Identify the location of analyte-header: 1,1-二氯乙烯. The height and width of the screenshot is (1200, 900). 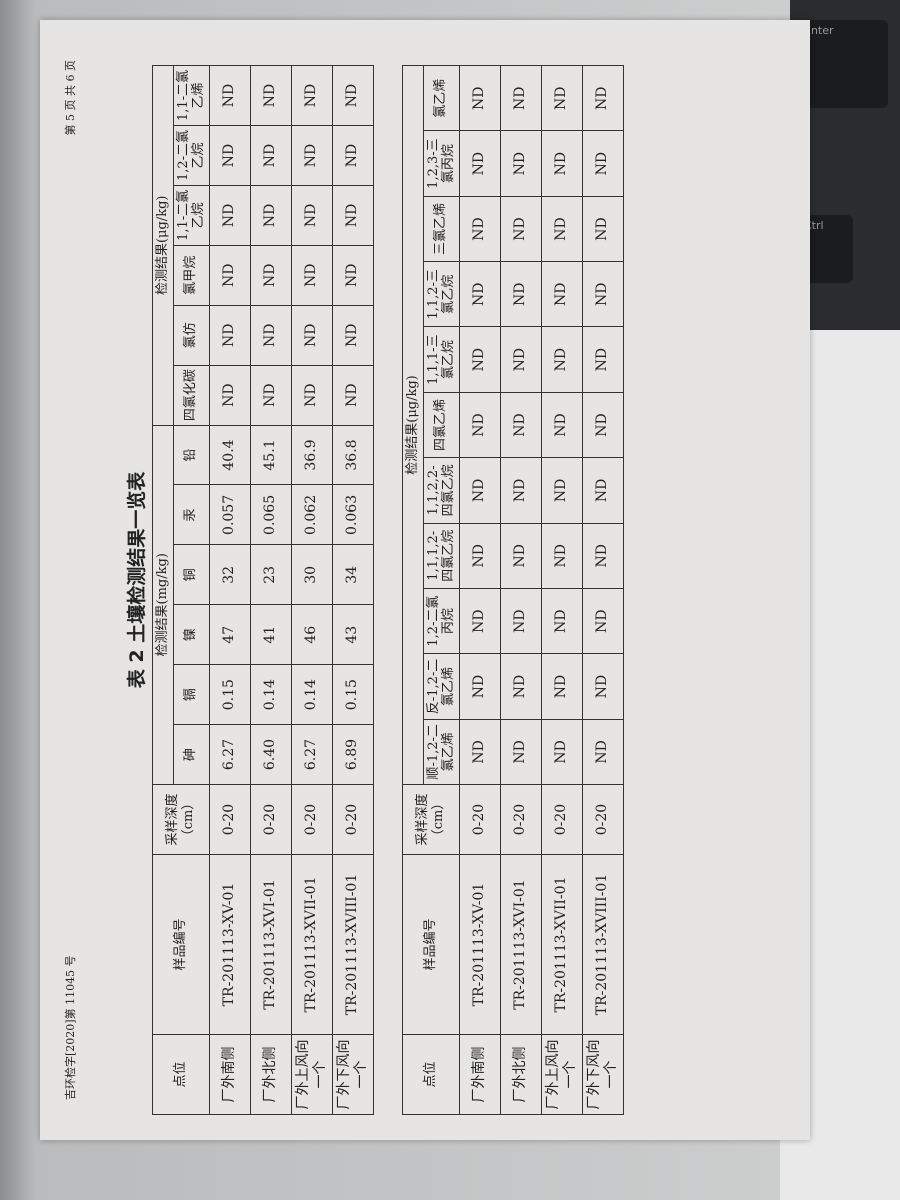
(191, 95).